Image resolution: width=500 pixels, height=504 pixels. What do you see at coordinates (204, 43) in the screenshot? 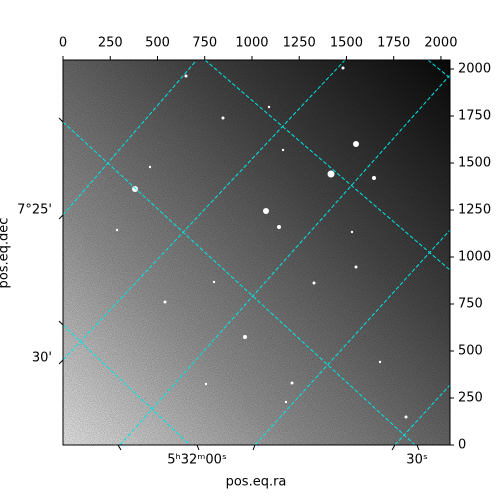
I see `x-tick-label: 750` at bounding box center [204, 43].